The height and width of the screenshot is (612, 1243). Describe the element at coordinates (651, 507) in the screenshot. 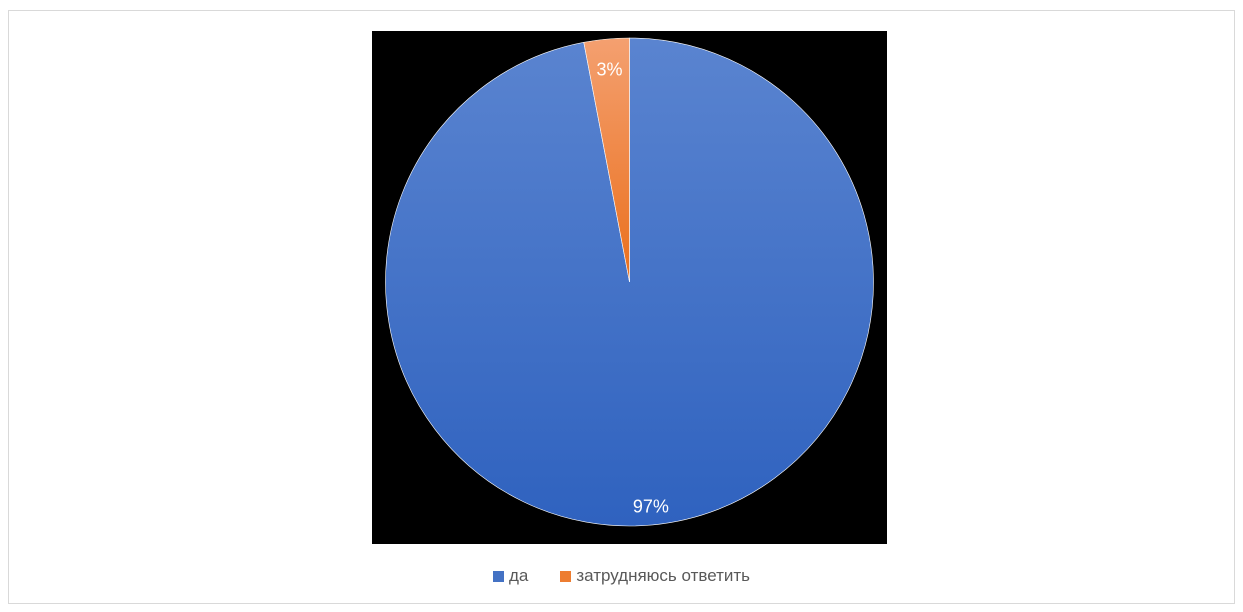

I see `data-label-0: 97%` at that location.